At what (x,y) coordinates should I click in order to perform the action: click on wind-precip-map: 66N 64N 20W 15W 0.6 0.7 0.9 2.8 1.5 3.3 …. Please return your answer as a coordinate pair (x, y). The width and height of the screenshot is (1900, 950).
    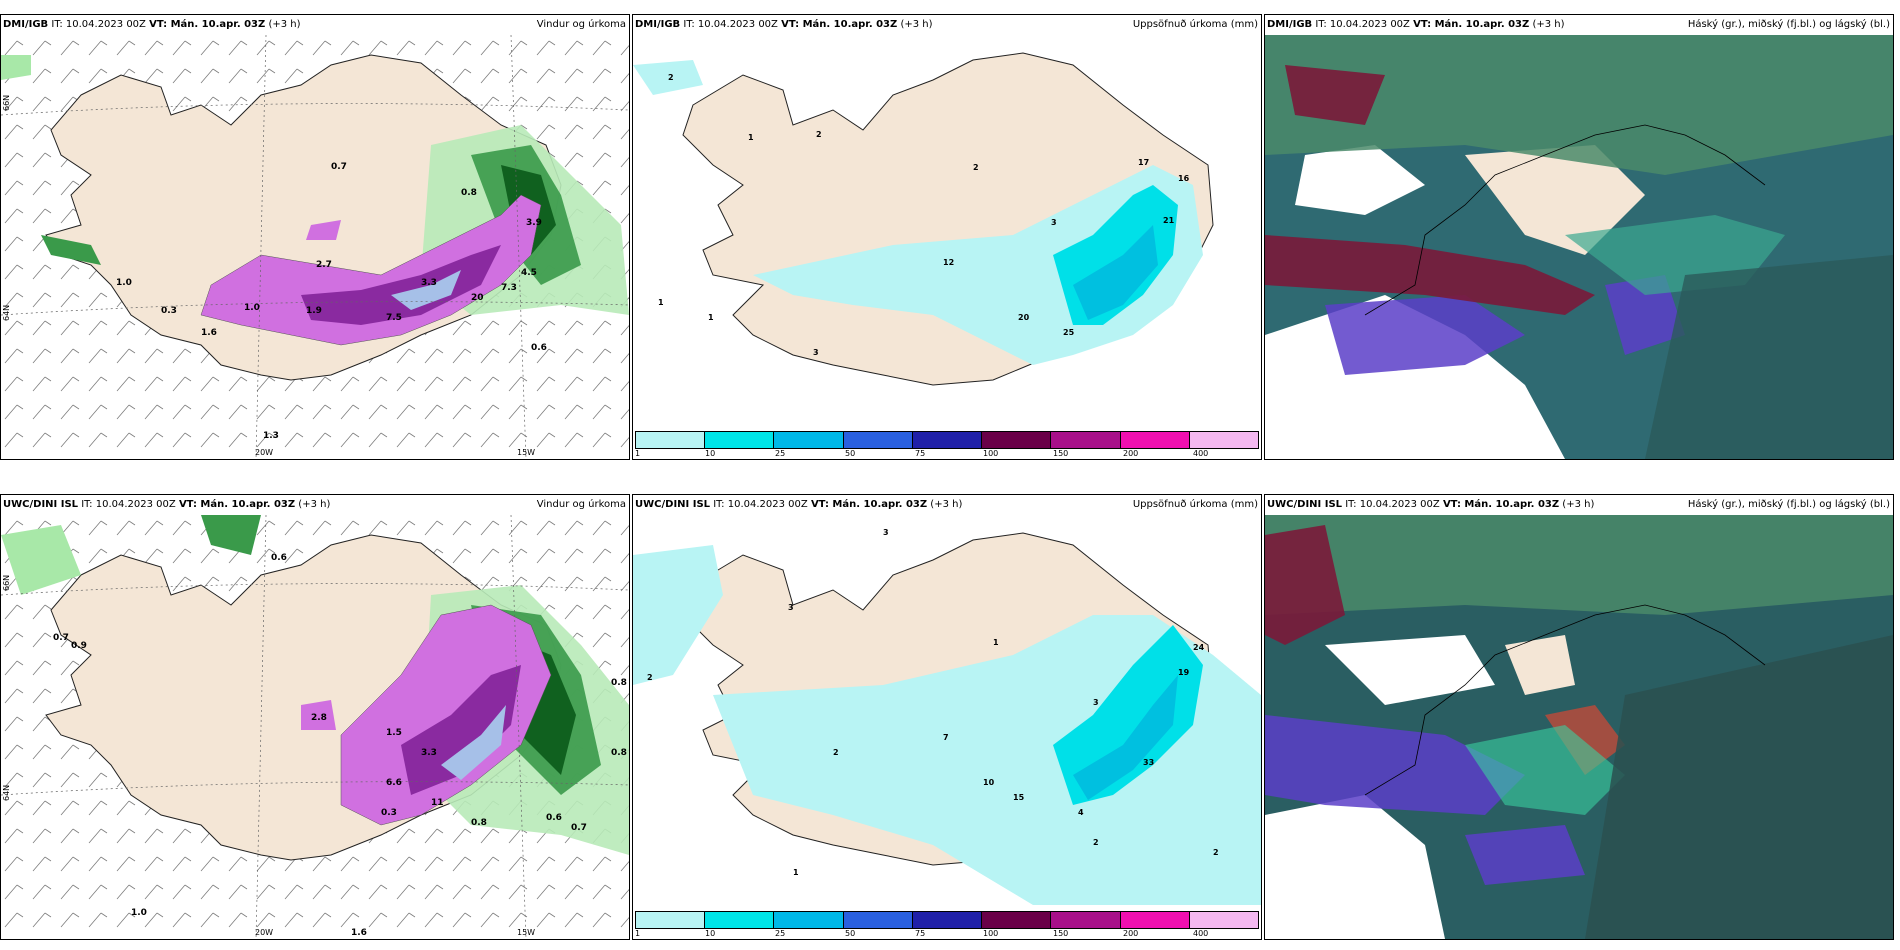
    Looking at the image, I should click on (315, 727).